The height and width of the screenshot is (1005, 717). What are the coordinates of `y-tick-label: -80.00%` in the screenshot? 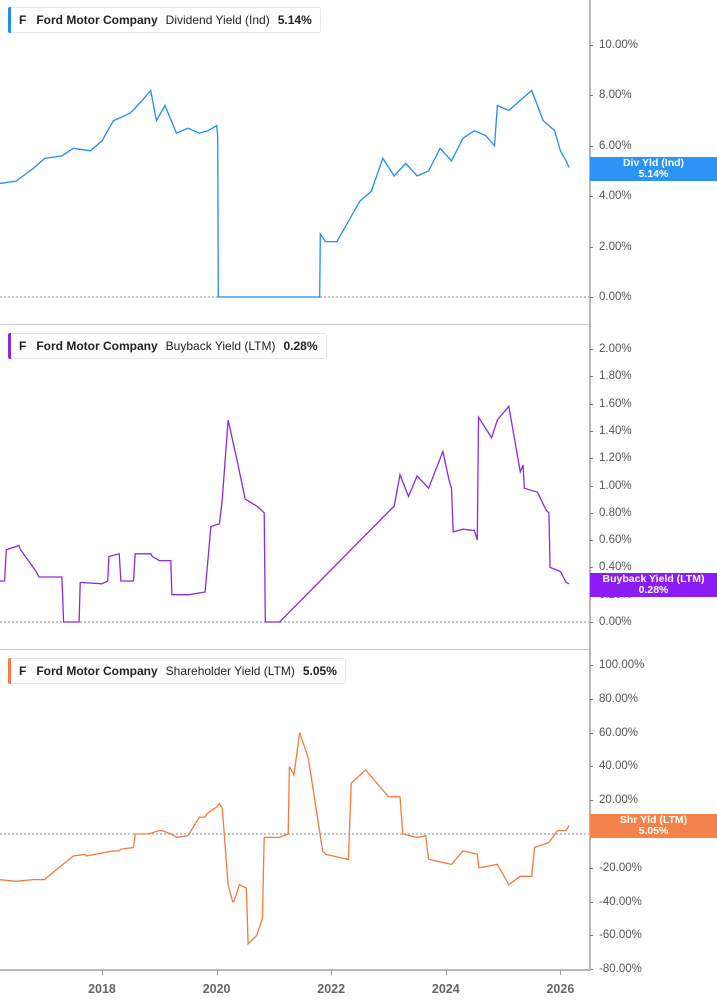 It's located at (616, 969).